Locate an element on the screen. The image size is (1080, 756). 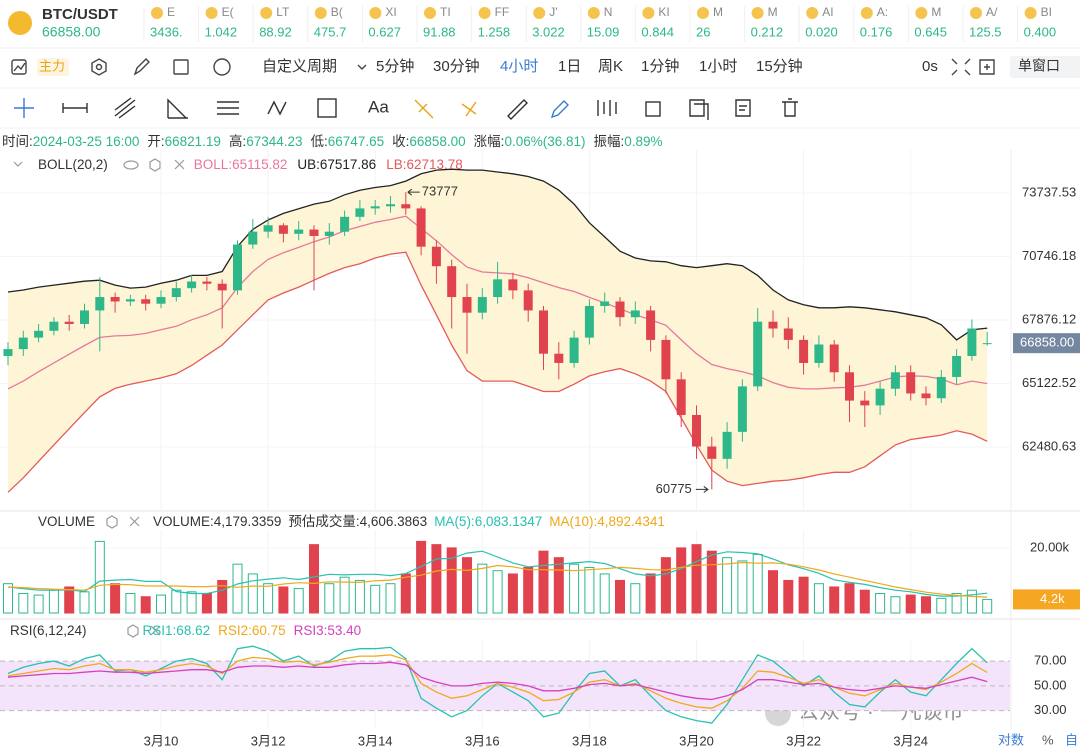
ticker-value: 1.258 is located at coordinates (494, 31).